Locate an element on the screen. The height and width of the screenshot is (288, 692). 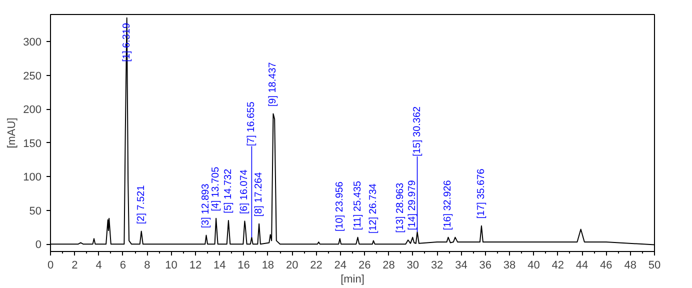
annotation: [3] 12.893 is located at coordinates (206, 205).